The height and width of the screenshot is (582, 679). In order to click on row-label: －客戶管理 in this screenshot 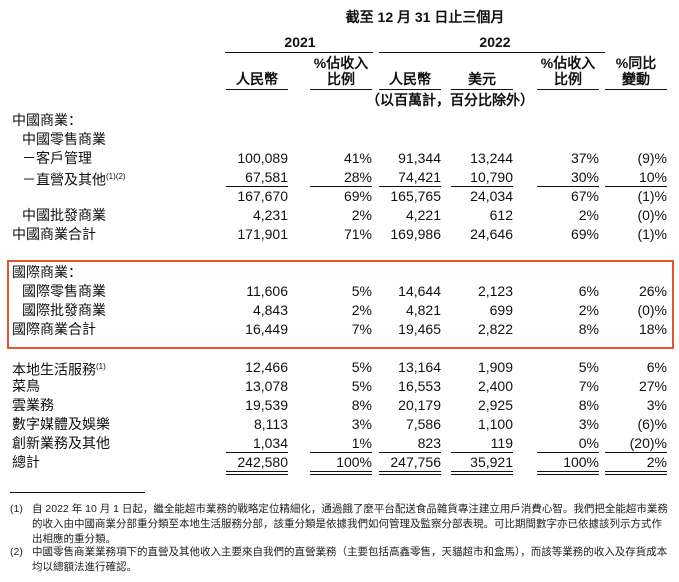, I will do `click(57, 158)`.